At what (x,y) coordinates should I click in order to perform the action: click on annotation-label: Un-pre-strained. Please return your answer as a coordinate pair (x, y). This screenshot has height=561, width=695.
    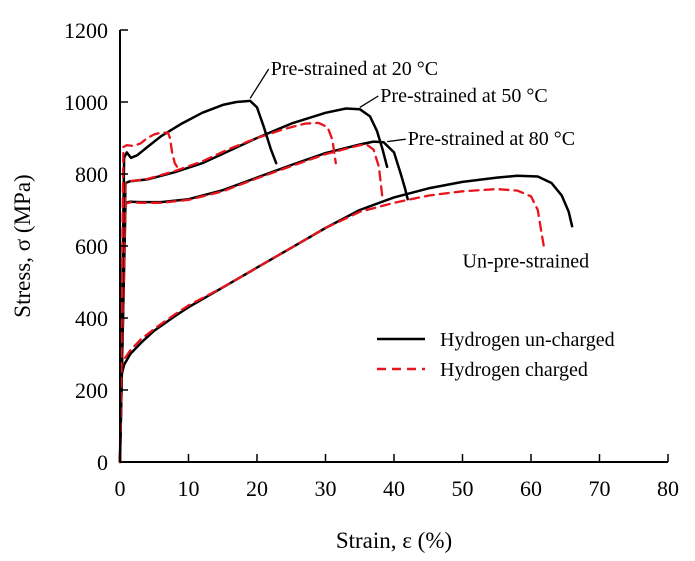
    Looking at the image, I should click on (526, 262).